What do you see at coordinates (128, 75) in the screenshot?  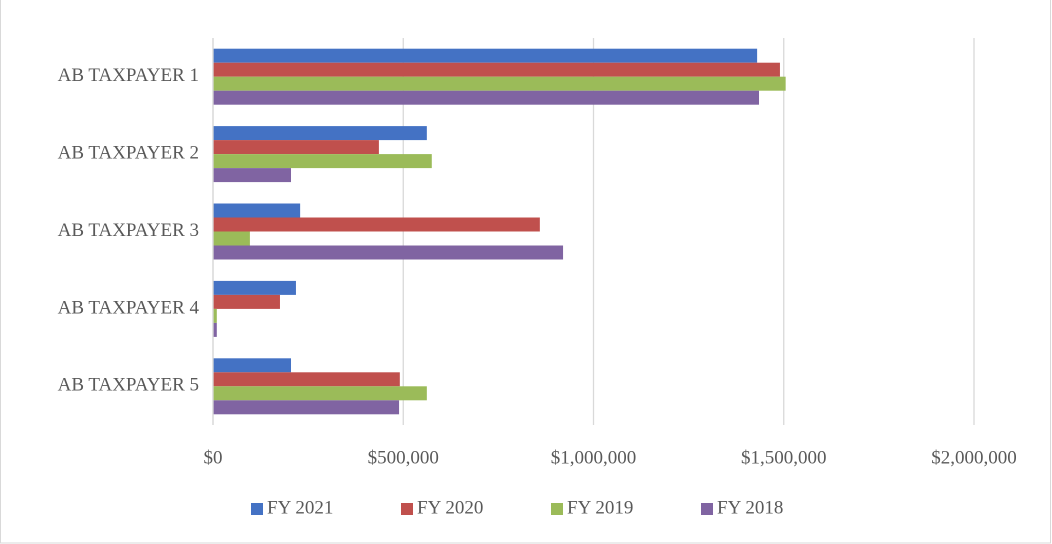 I see `y-tick-label: AB TAXPAYER 1` at bounding box center [128, 75].